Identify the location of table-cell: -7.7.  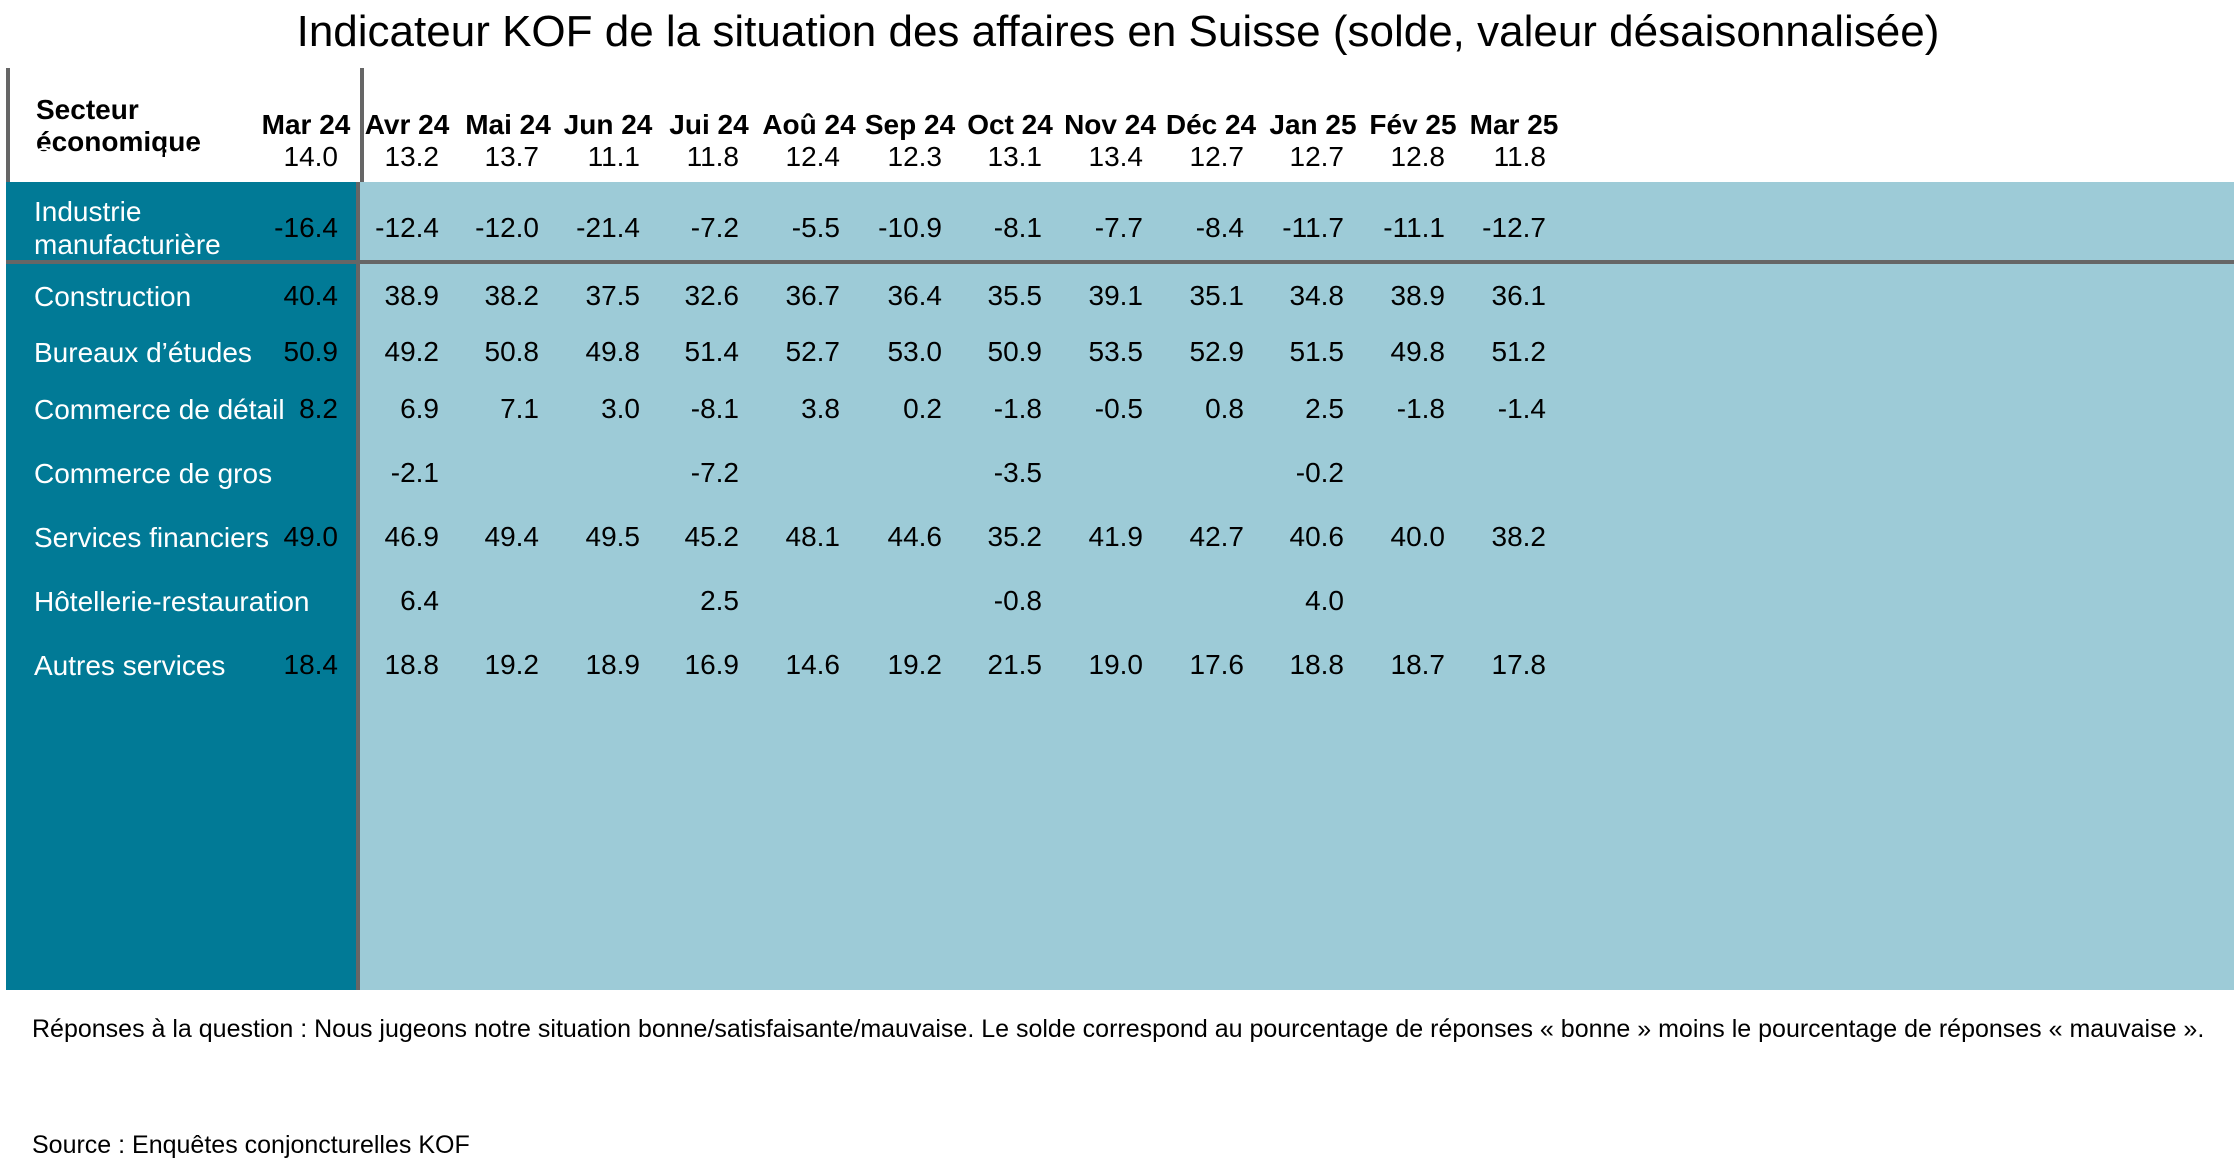
(1118, 227).